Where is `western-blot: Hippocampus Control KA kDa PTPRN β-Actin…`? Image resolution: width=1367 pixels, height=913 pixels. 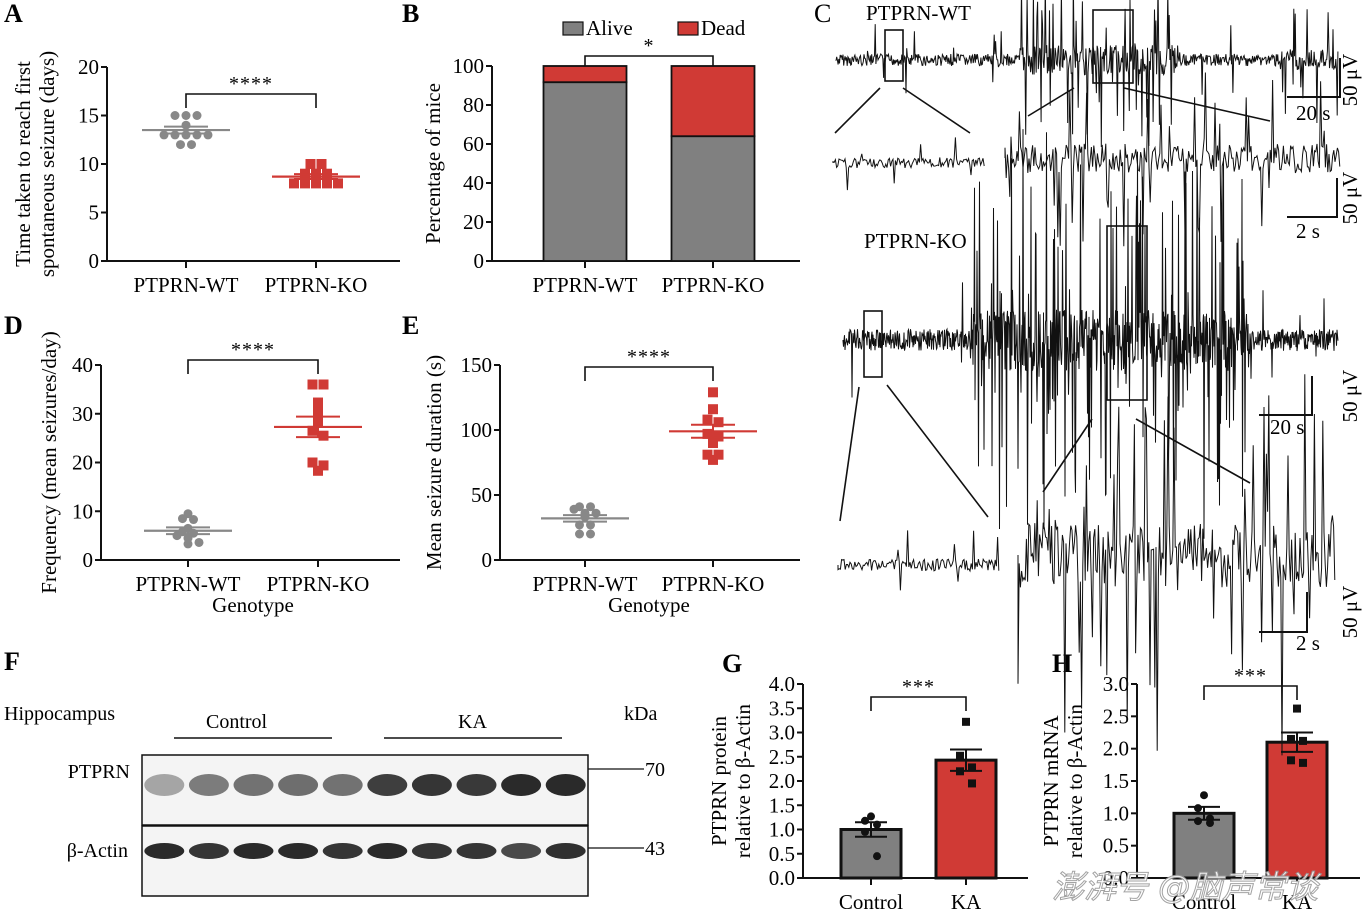
western-blot: Hippocampus Control KA kDa PTPRN β-Actin… is located at coordinates (334, 800).